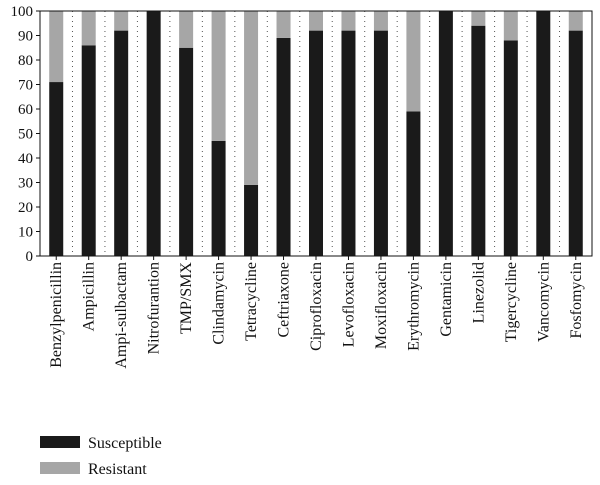 The image size is (600, 485). What do you see at coordinates (30, 257) in the screenshot?
I see `y-tick-label: 0` at bounding box center [30, 257].